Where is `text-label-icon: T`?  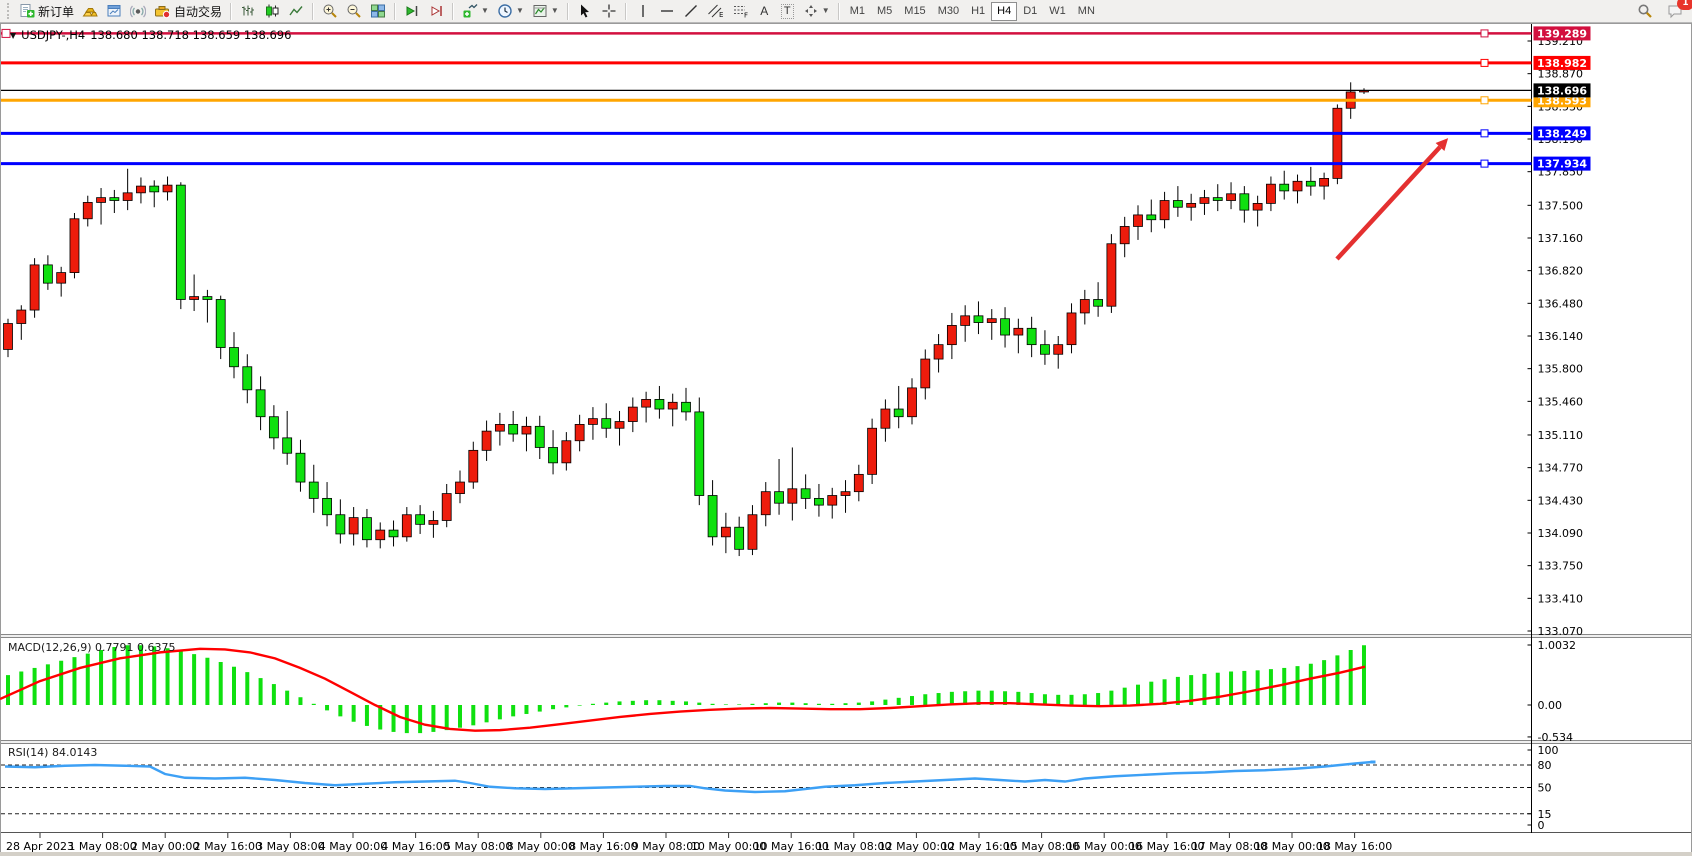
text-label-icon: T is located at coordinates (787, 11).